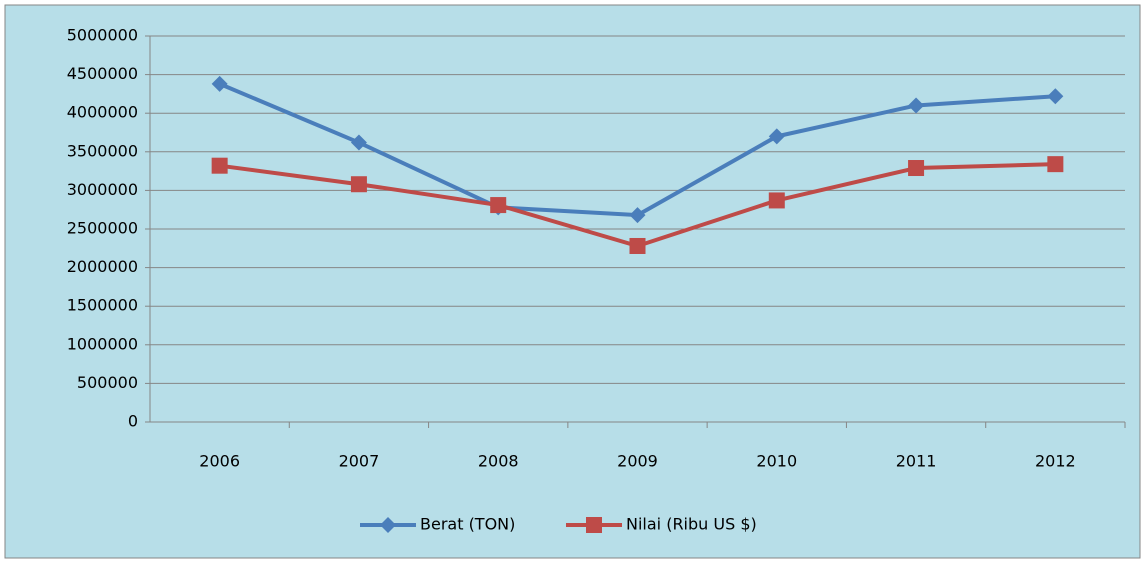 The image size is (1145, 567). Describe the element at coordinates (467, 524) in the screenshot. I see `legend-label: Berat (TON)` at that location.